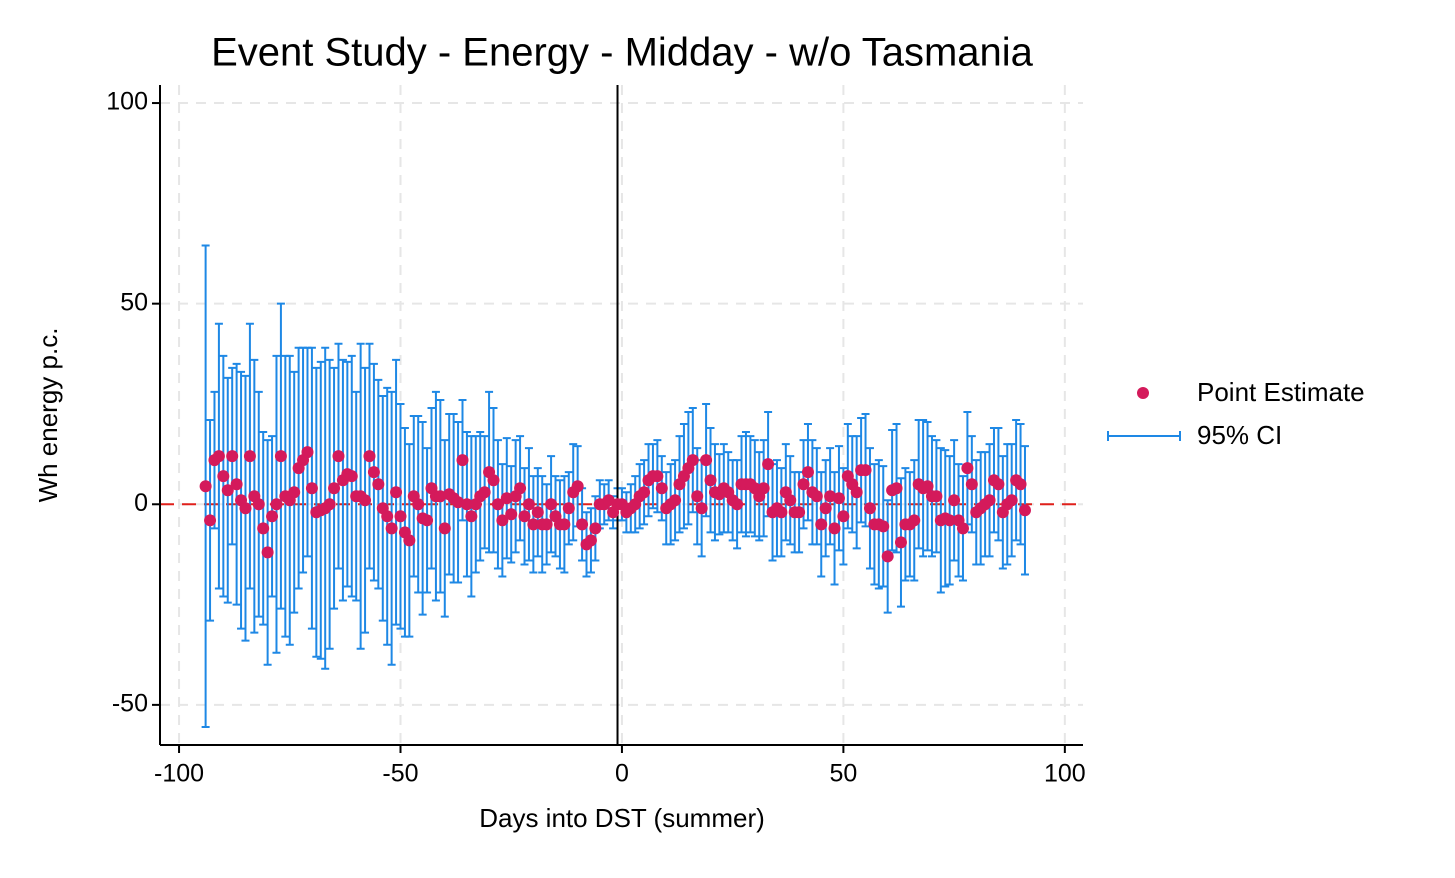 The image size is (1455, 878). What do you see at coordinates (622, 774) in the screenshot?
I see `x-tick-label: 0` at bounding box center [622, 774].